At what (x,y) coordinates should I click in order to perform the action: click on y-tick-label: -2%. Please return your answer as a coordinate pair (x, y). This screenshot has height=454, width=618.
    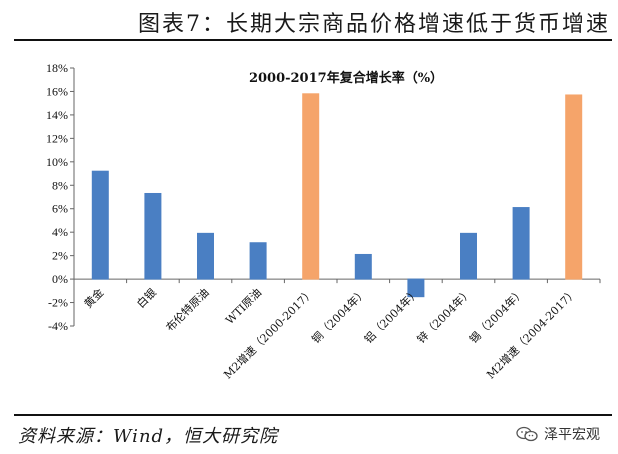
    Looking at the image, I should click on (58, 303).